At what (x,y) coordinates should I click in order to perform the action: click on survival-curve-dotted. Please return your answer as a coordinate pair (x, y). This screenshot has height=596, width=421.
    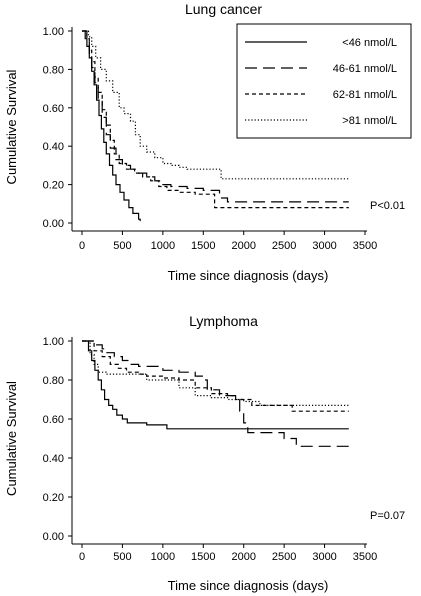
    Looking at the image, I should click on (215, 373).